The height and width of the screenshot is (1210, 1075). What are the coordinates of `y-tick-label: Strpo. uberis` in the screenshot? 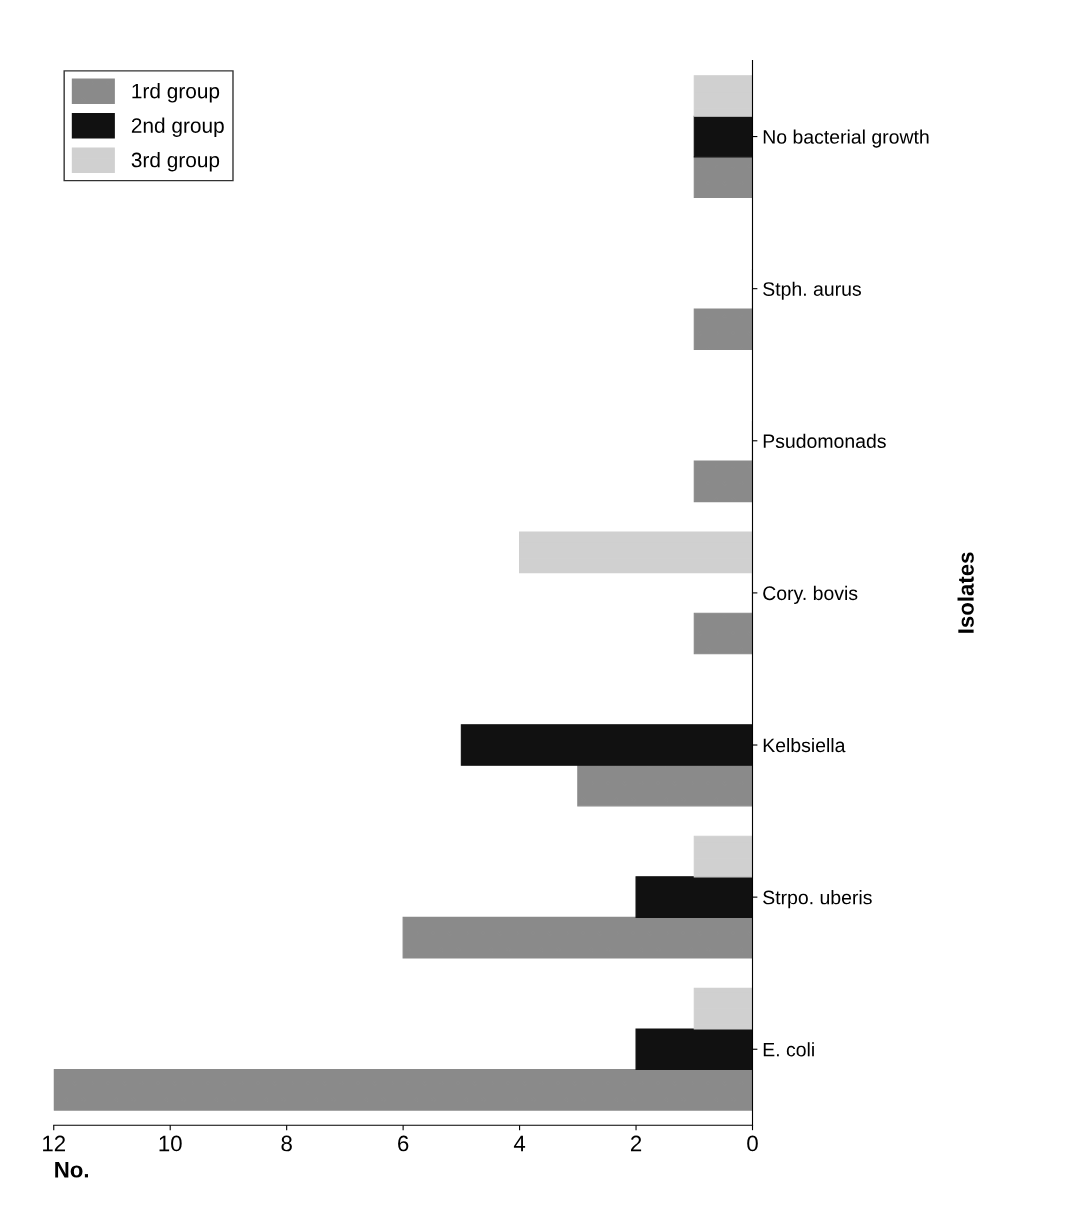 It's located at (817, 899).